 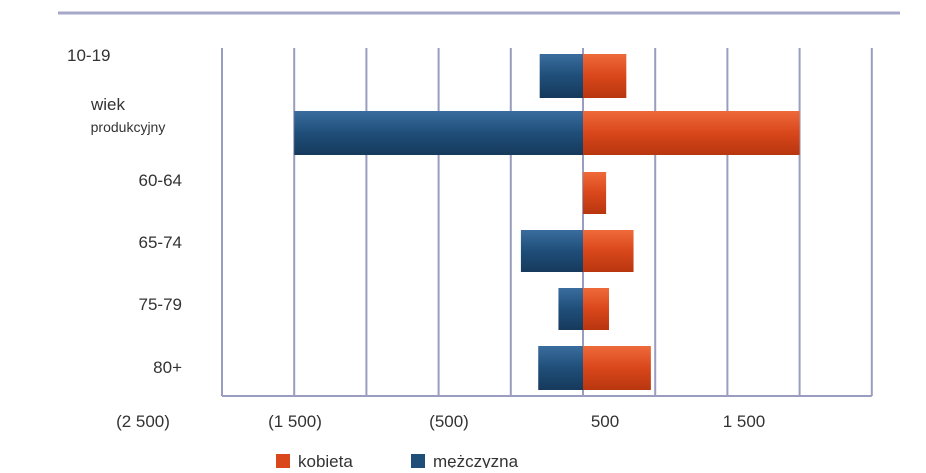 I want to click on x-tick-label: (2 500), so click(x=143, y=421).